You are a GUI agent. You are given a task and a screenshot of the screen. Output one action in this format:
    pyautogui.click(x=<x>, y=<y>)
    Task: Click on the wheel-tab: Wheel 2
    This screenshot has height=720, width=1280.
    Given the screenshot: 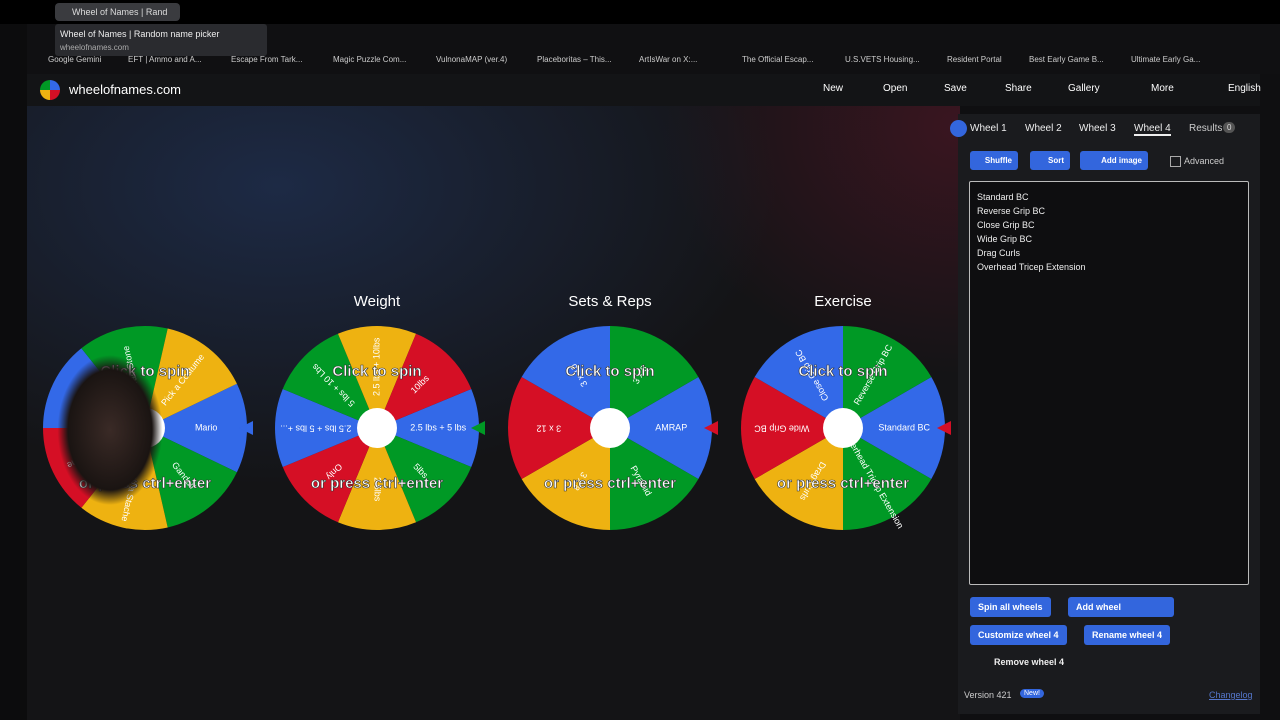 What is the action you would take?
    pyautogui.click(x=1043, y=128)
    